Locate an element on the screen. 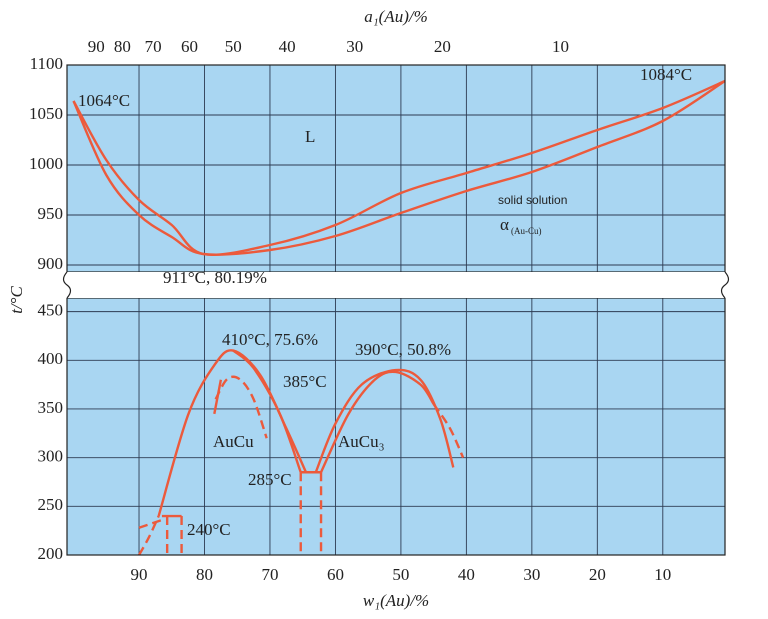 Image resolution: width=768 pixels, height=619 pixels. top-tick-label: 70 is located at coordinates (153, 46).